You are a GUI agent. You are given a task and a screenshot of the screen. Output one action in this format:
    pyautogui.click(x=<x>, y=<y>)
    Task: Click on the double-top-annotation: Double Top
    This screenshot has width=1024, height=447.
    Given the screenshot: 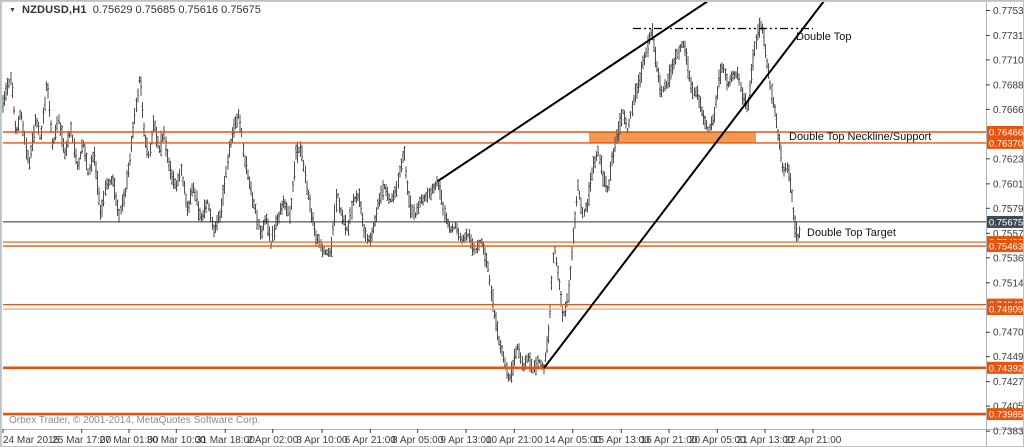 What is the action you would take?
    pyautogui.click(x=824, y=37)
    